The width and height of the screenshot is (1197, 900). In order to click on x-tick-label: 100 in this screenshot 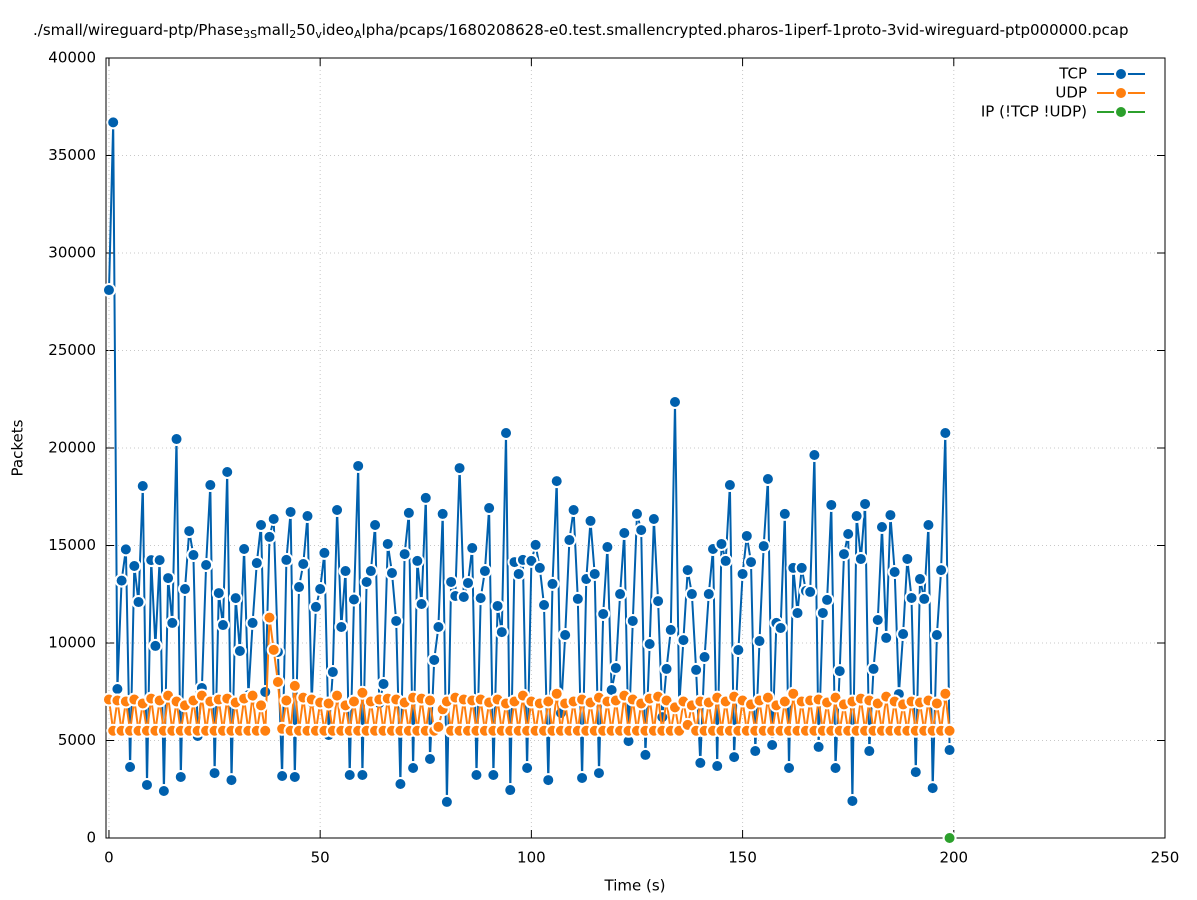, I will do `click(531, 858)`.